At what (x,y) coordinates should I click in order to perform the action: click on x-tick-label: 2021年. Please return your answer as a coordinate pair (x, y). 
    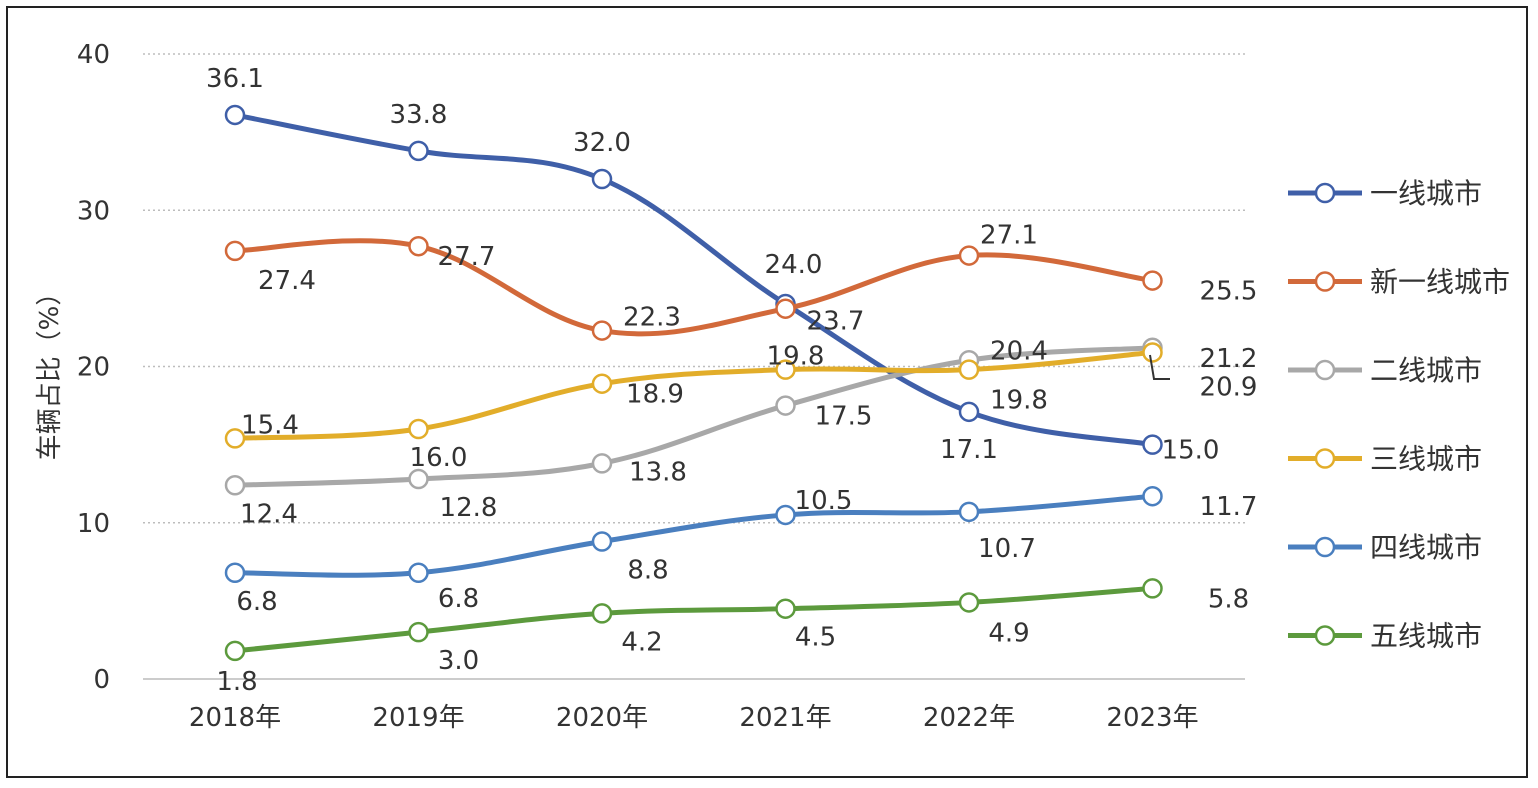
    Looking at the image, I should click on (785, 718).